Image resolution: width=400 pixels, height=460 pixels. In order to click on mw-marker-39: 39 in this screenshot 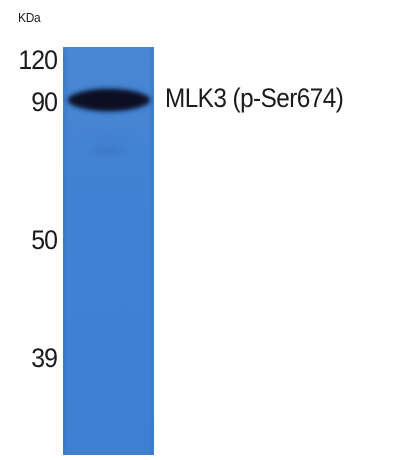, I will do `click(44, 358)`.